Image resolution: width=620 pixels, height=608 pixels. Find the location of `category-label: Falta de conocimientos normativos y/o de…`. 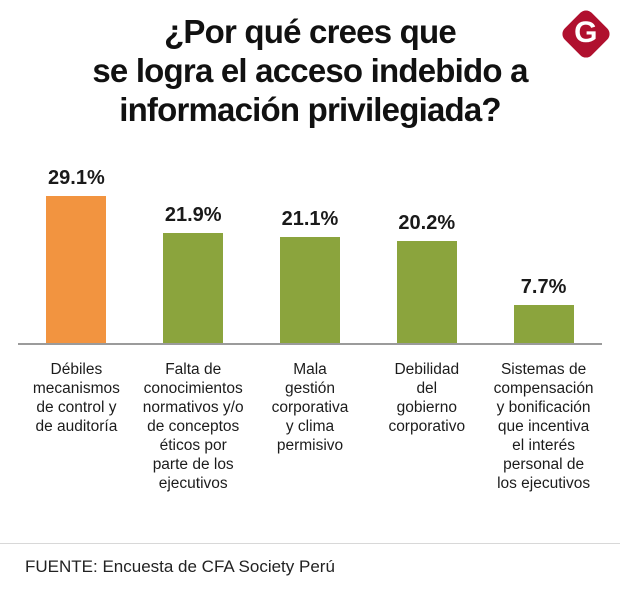

category-label: Falta de conocimientos normativos y/o de… is located at coordinates (193, 426).